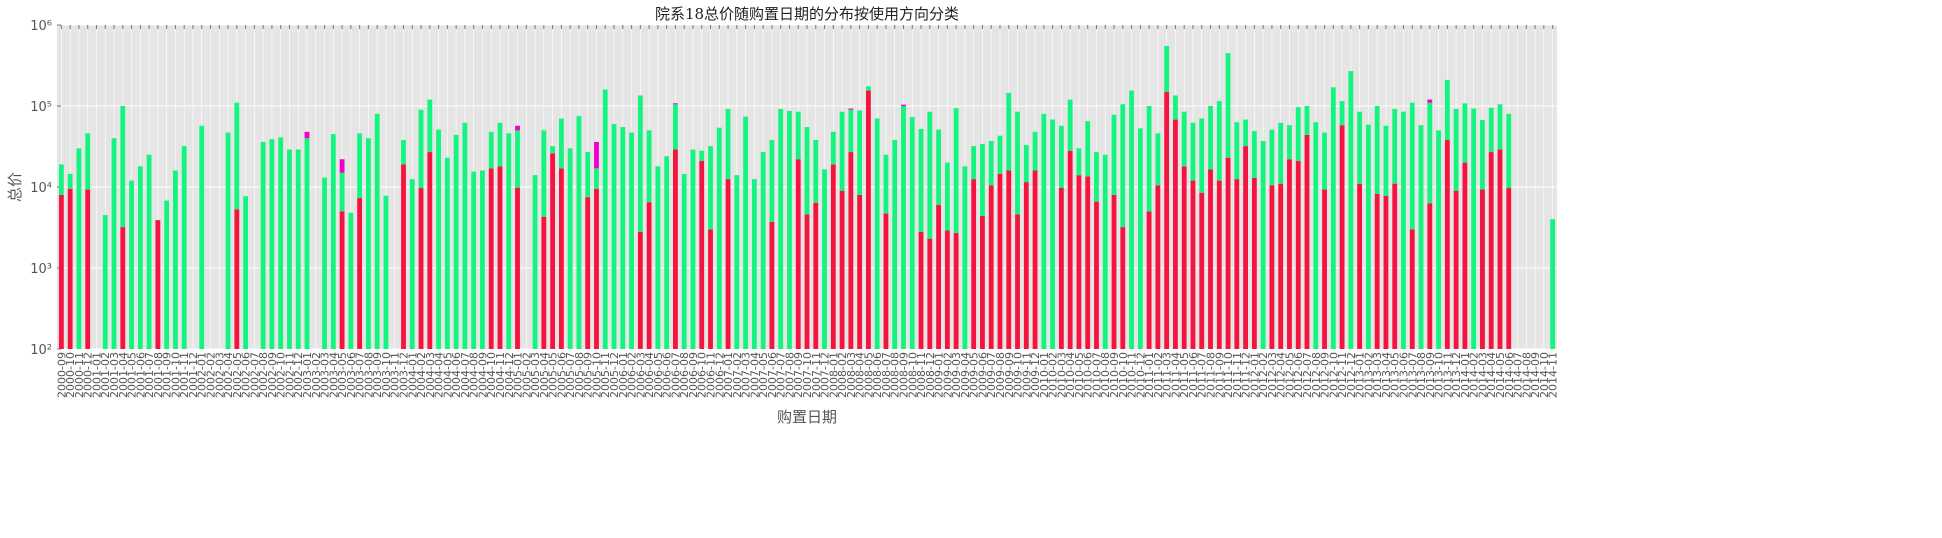  What do you see at coordinates (465, 375) in the screenshot?
I see `x-tick-label: 2004-07` at bounding box center [465, 375].